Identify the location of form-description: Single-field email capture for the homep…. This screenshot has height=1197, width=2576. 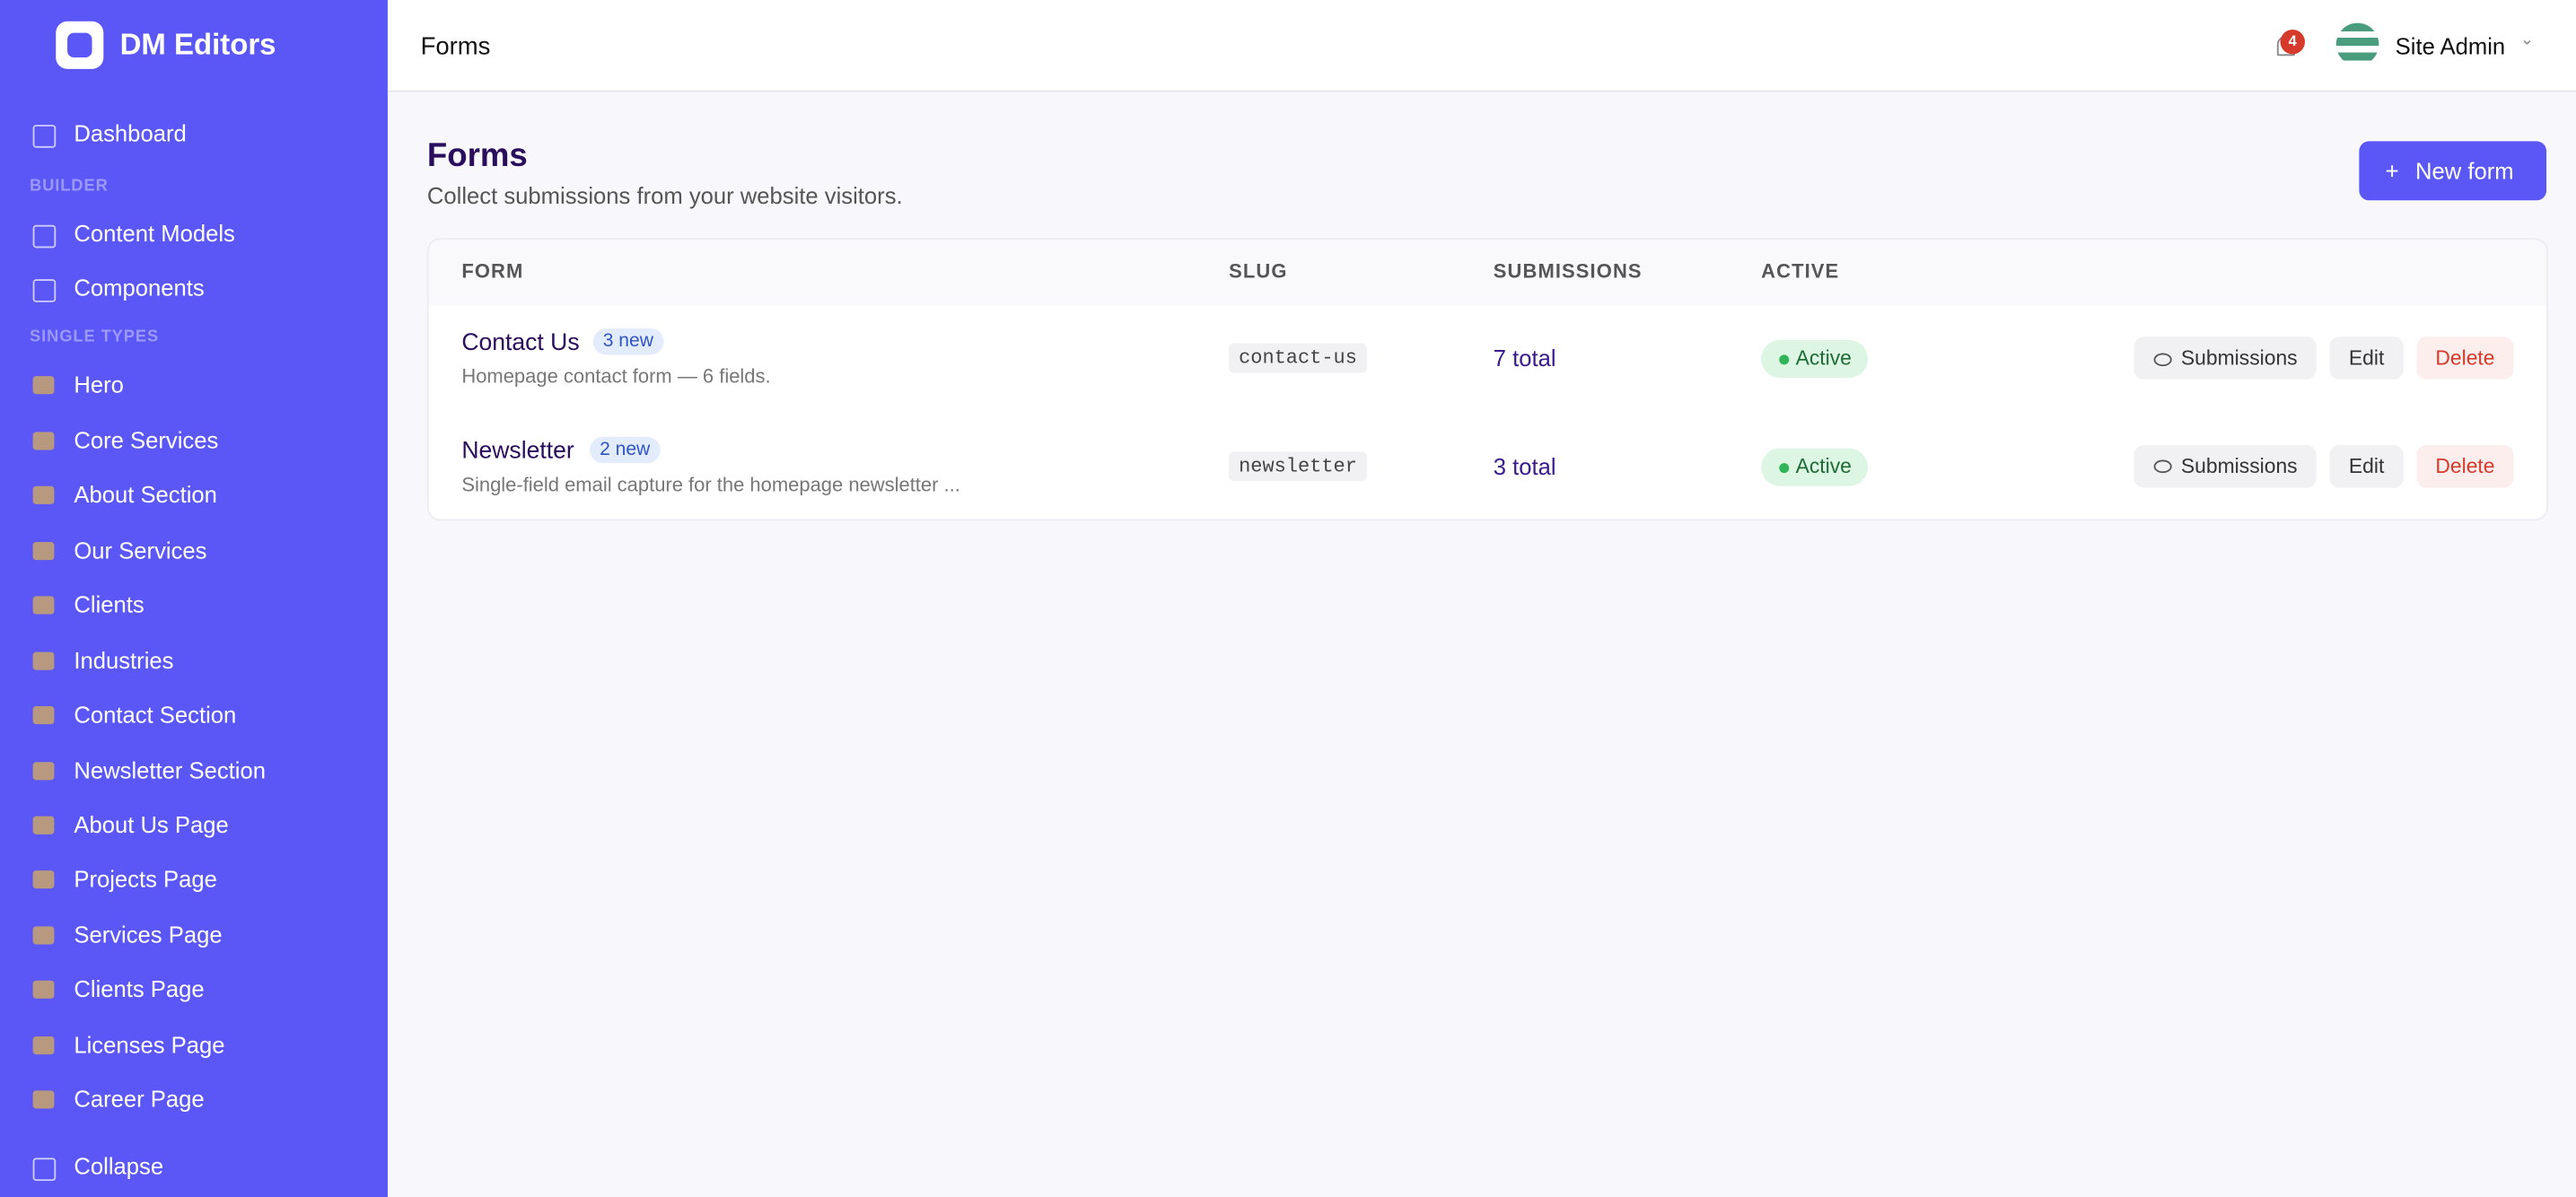
(710, 483).